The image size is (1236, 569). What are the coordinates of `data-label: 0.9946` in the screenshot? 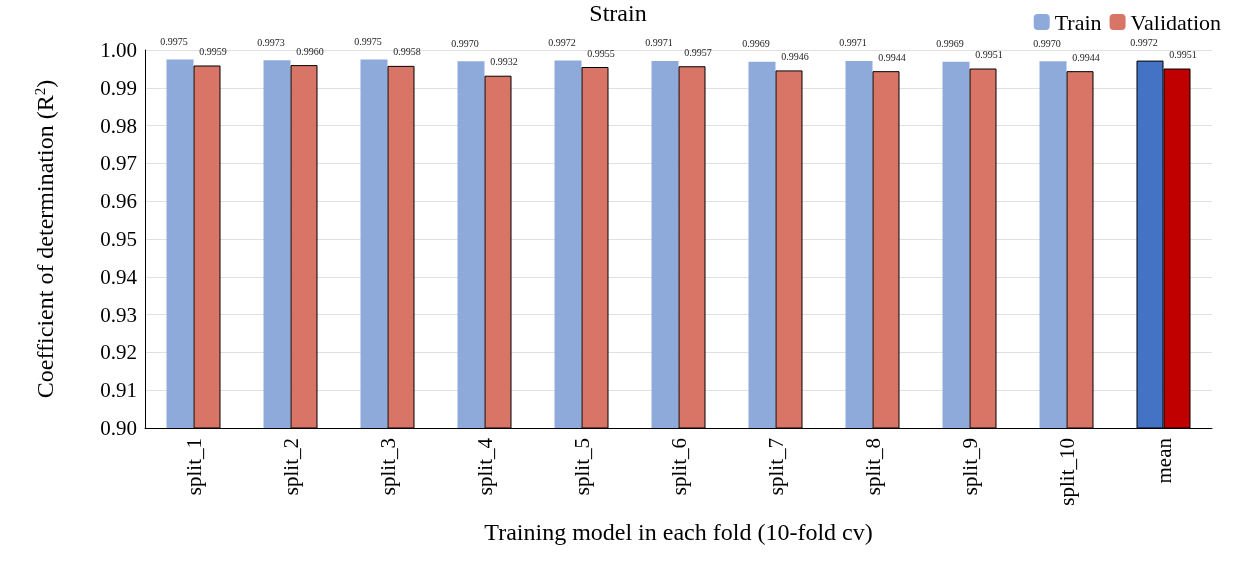 It's located at (795, 56).